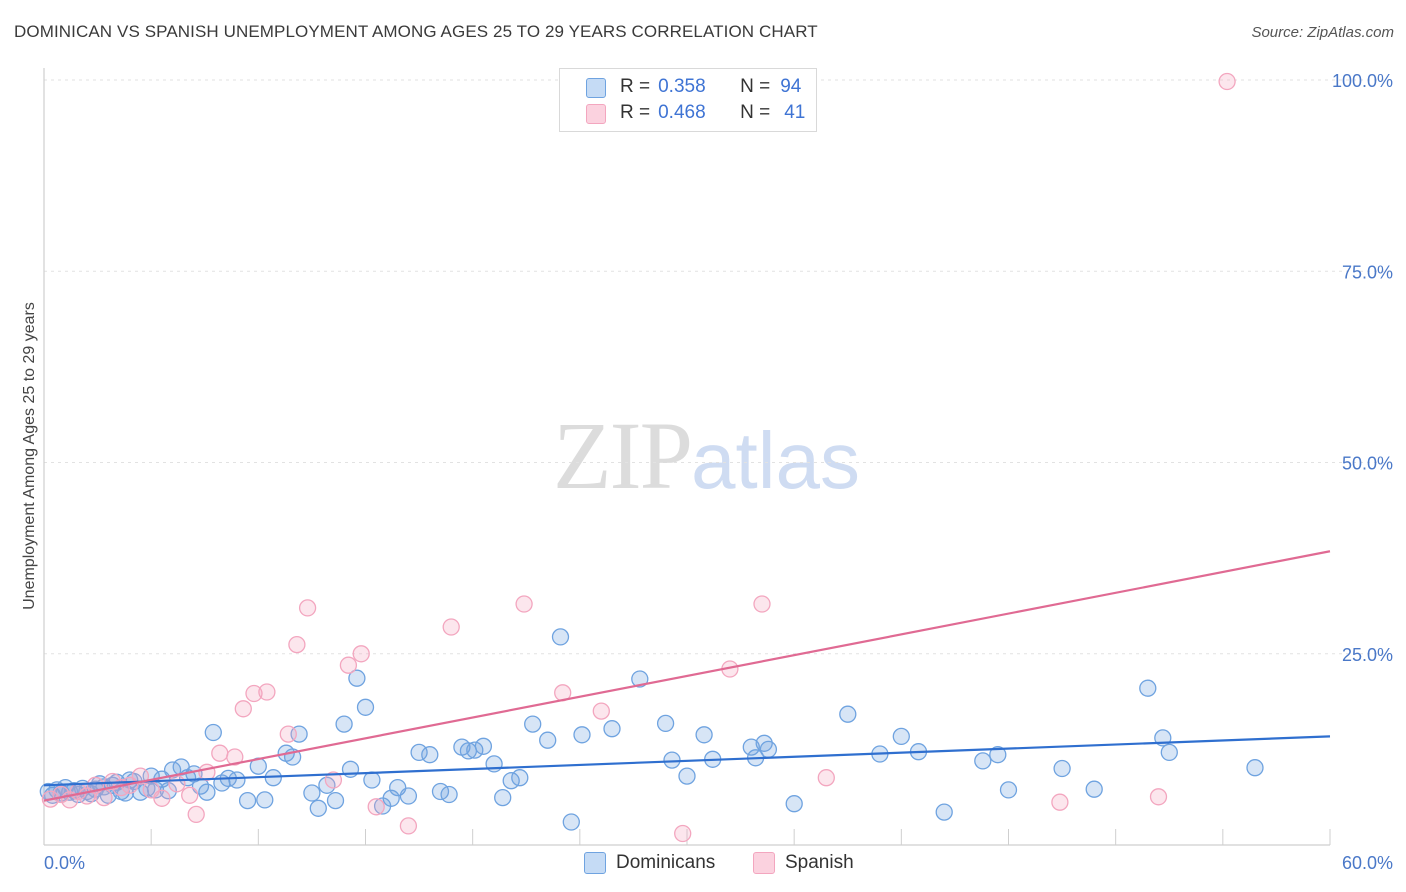  What do you see at coordinates (706, 455) in the screenshot?
I see `watermark: ZIPatlas` at bounding box center [706, 455].